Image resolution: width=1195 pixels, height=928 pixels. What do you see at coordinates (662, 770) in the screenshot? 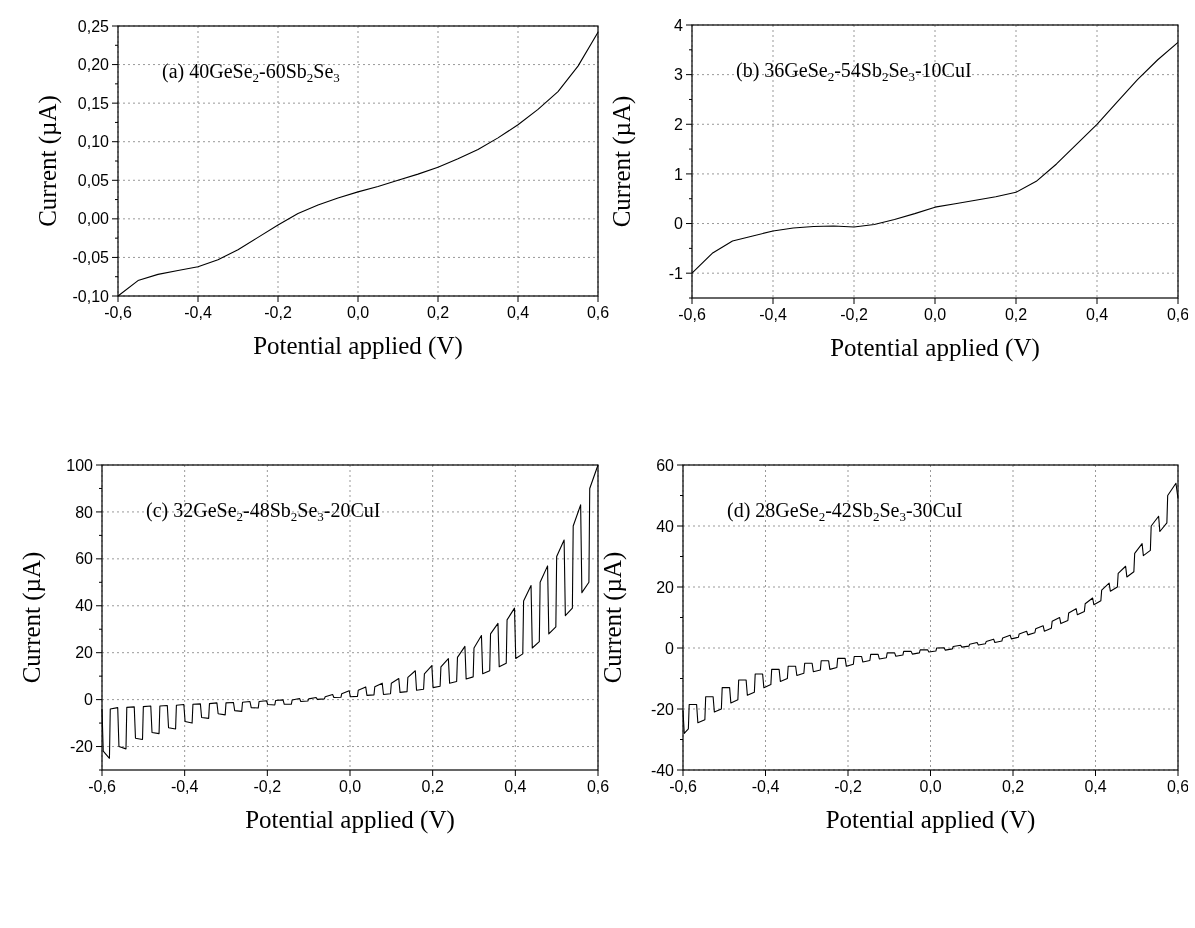
I see `y-tick-label: -40` at bounding box center [662, 770].